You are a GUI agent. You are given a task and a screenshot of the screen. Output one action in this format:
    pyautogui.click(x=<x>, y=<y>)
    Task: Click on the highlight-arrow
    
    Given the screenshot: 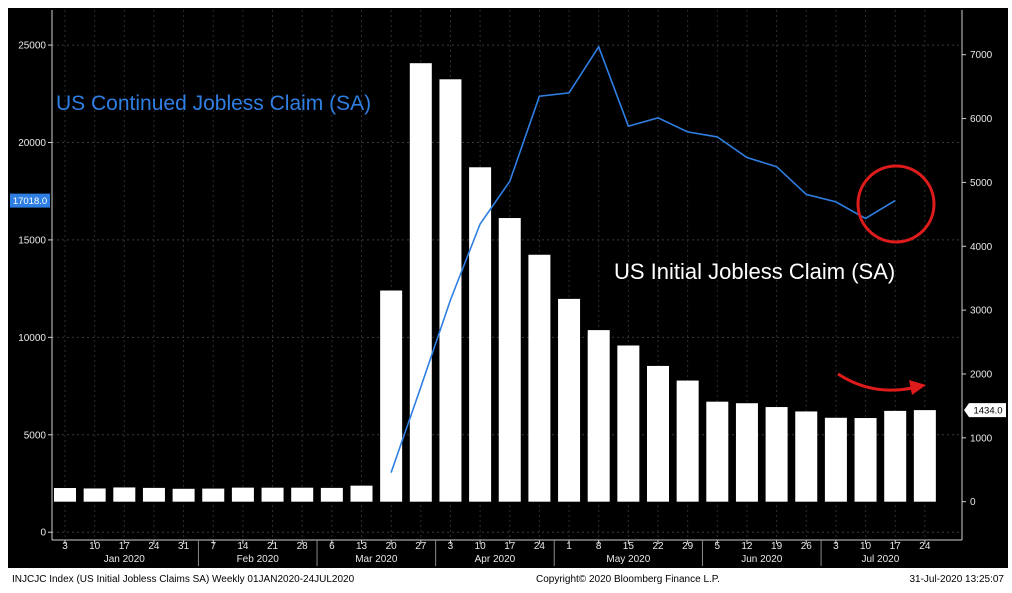 What is the action you would take?
    pyautogui.click(x=875, y=382)
    